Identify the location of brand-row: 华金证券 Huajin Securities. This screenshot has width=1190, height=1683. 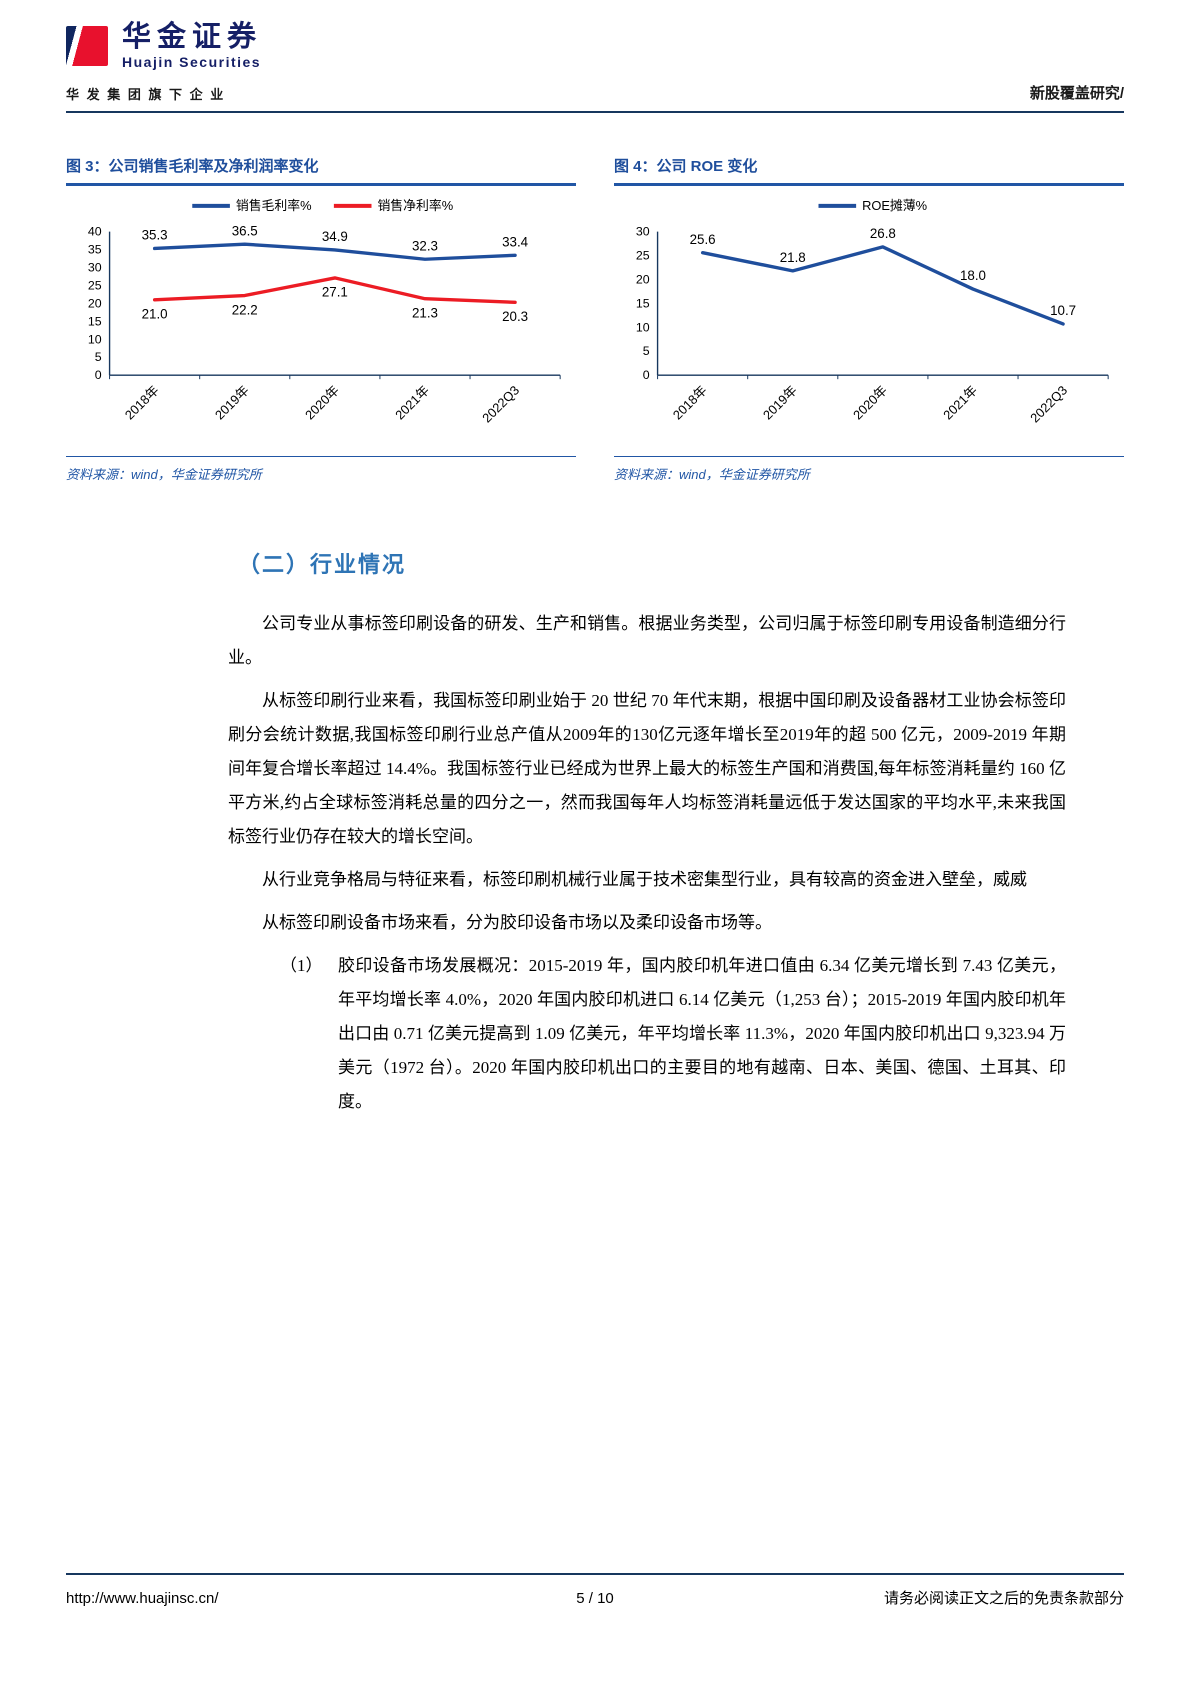
(595, 45).